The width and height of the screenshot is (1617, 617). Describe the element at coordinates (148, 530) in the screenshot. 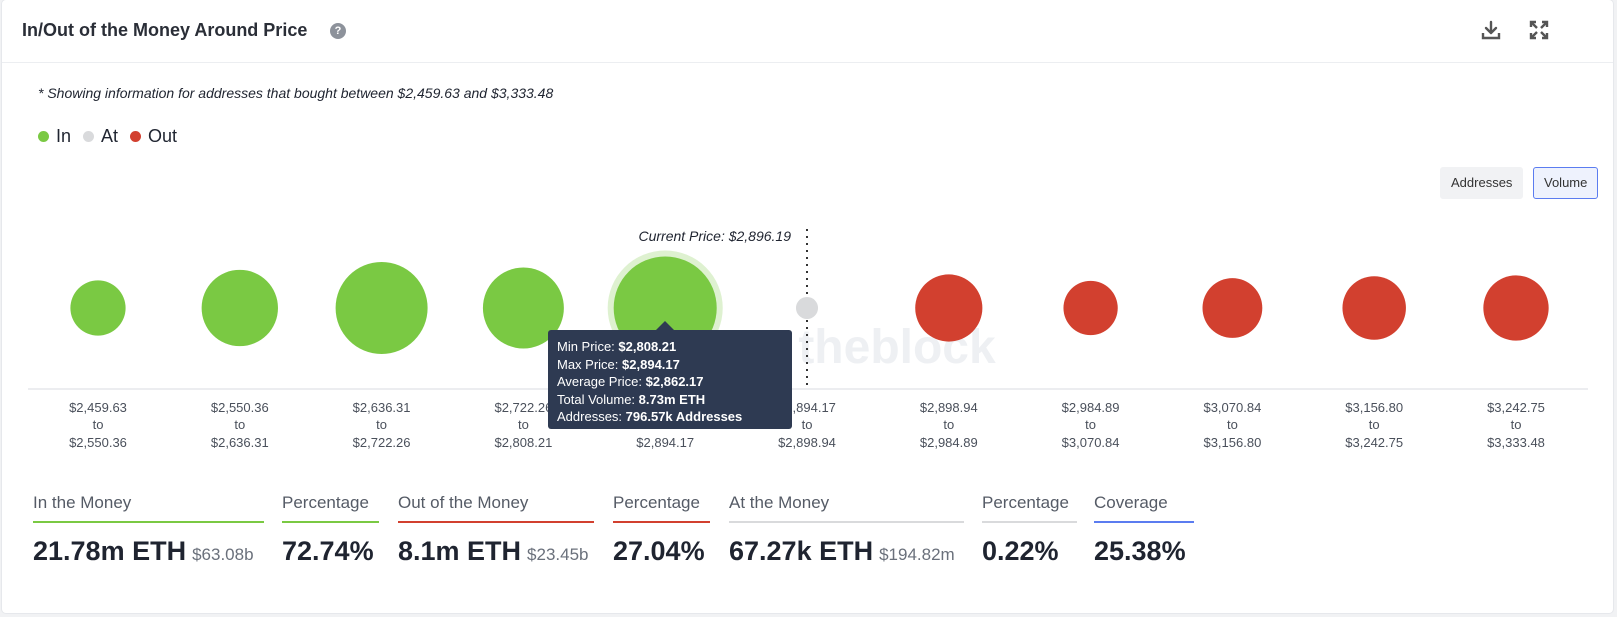

I see `stat-in-the-money: In the Money 21.78m ETH $63.08b` at that location.